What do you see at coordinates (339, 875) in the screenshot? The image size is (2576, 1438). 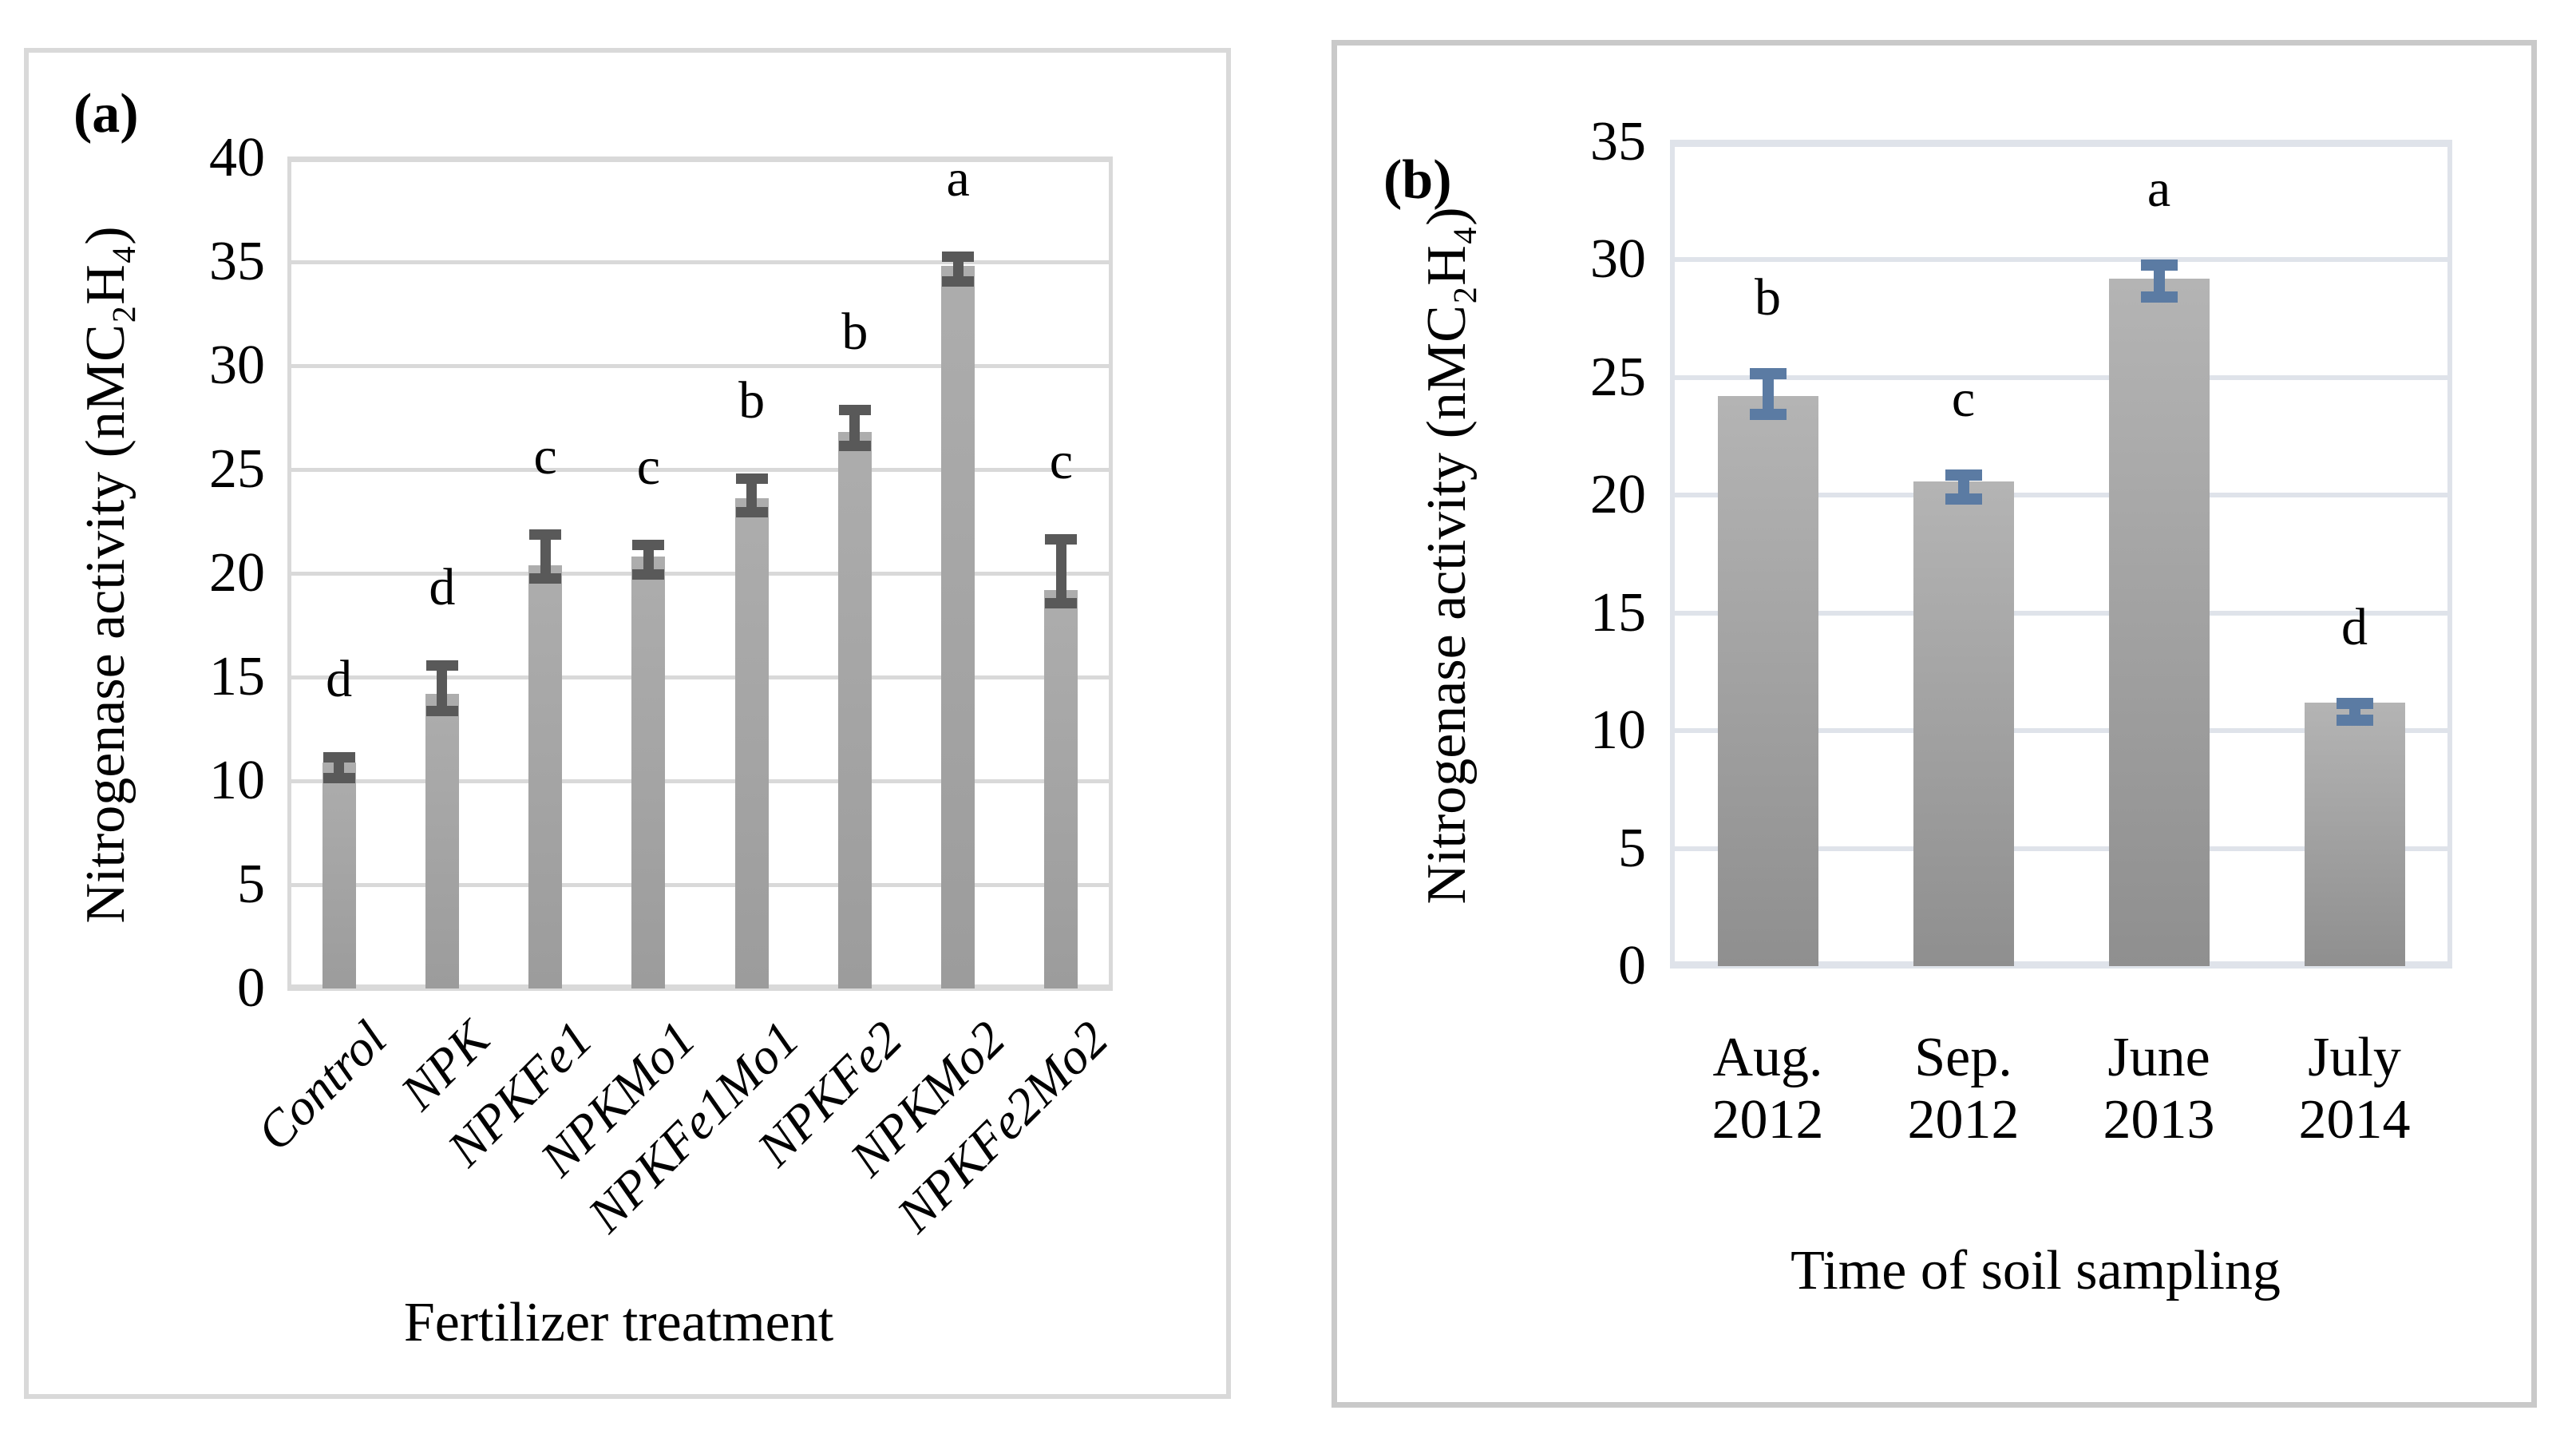 I see `bar-control` at bounding box center [339, 875].